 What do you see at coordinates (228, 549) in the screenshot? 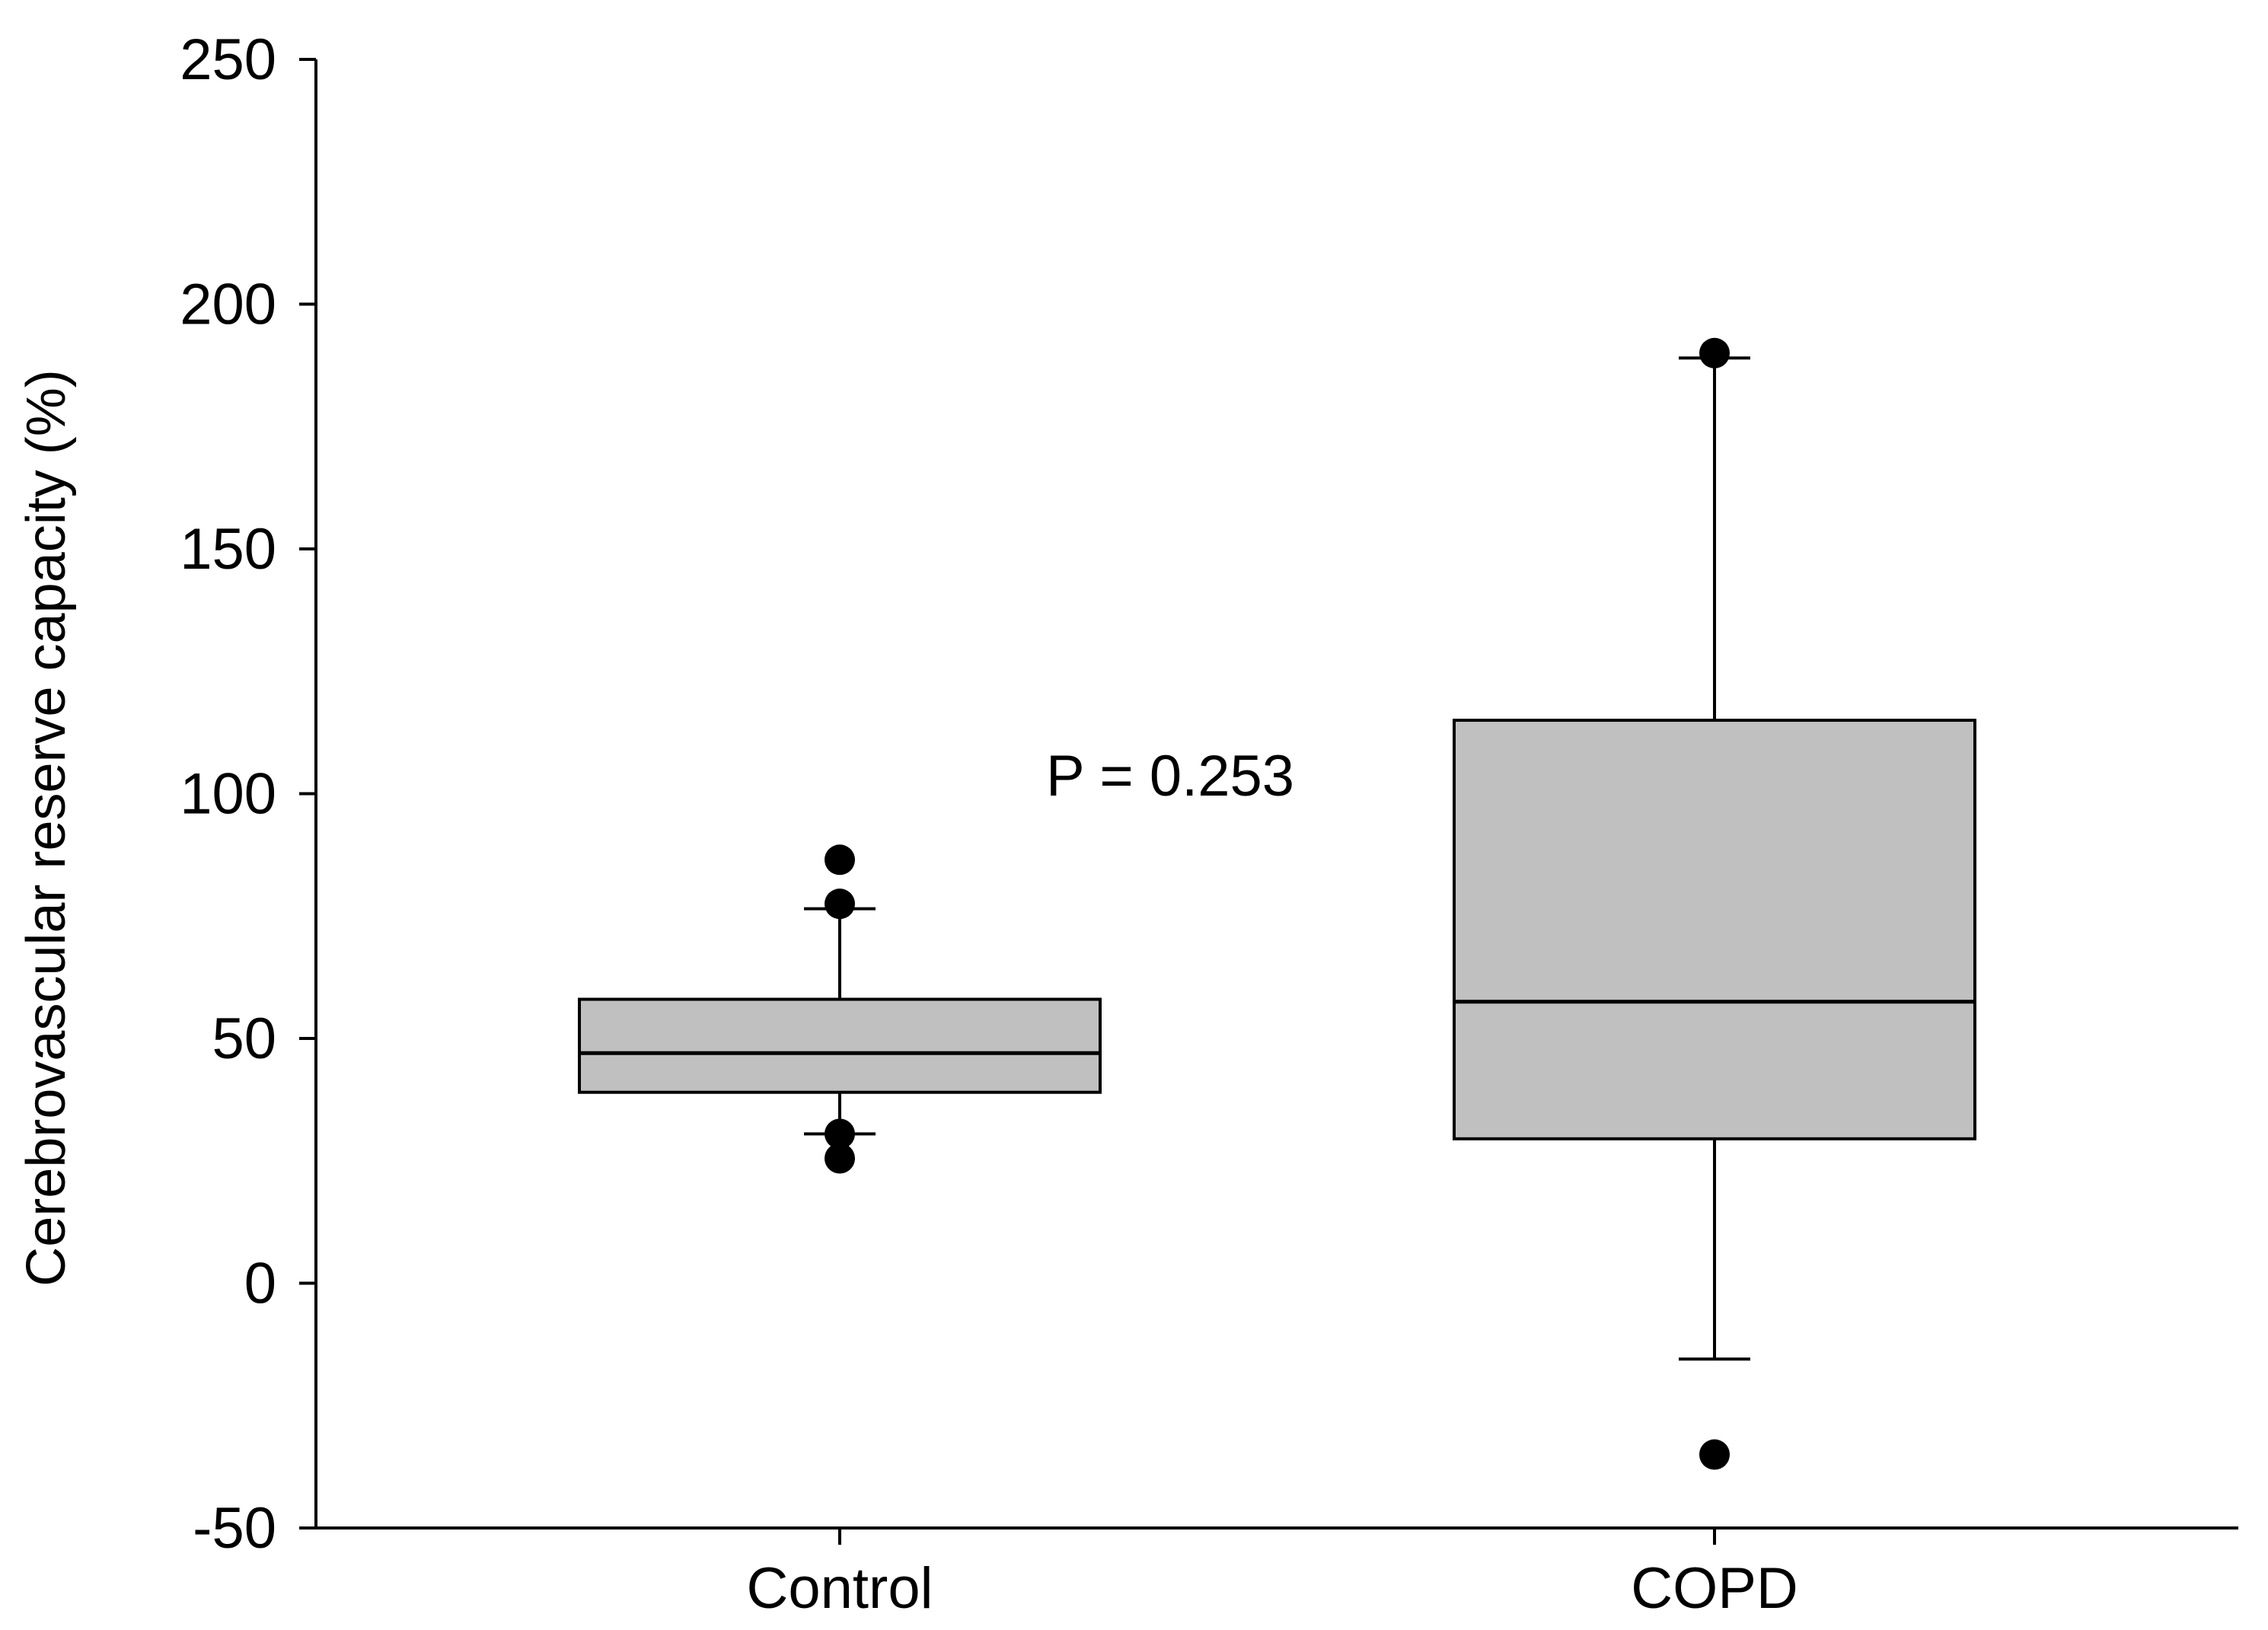
I see `y-tick-label: 150` at bounding box center [228, 549].